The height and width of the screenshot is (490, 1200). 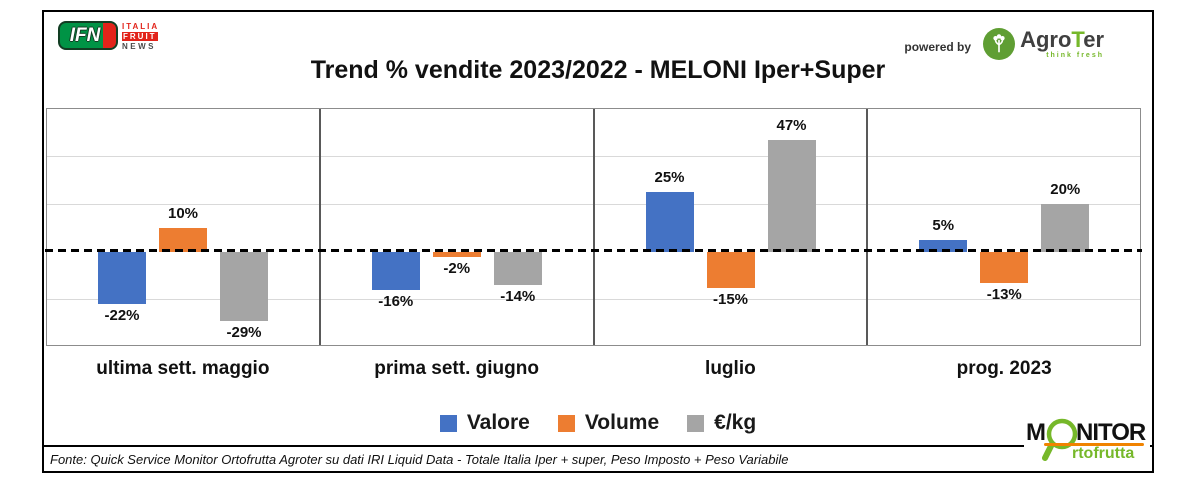 What do you see at coordinates (669, 222) in the screenshot?
I see `bar-series1-group3` at bounding box center [669, 222].